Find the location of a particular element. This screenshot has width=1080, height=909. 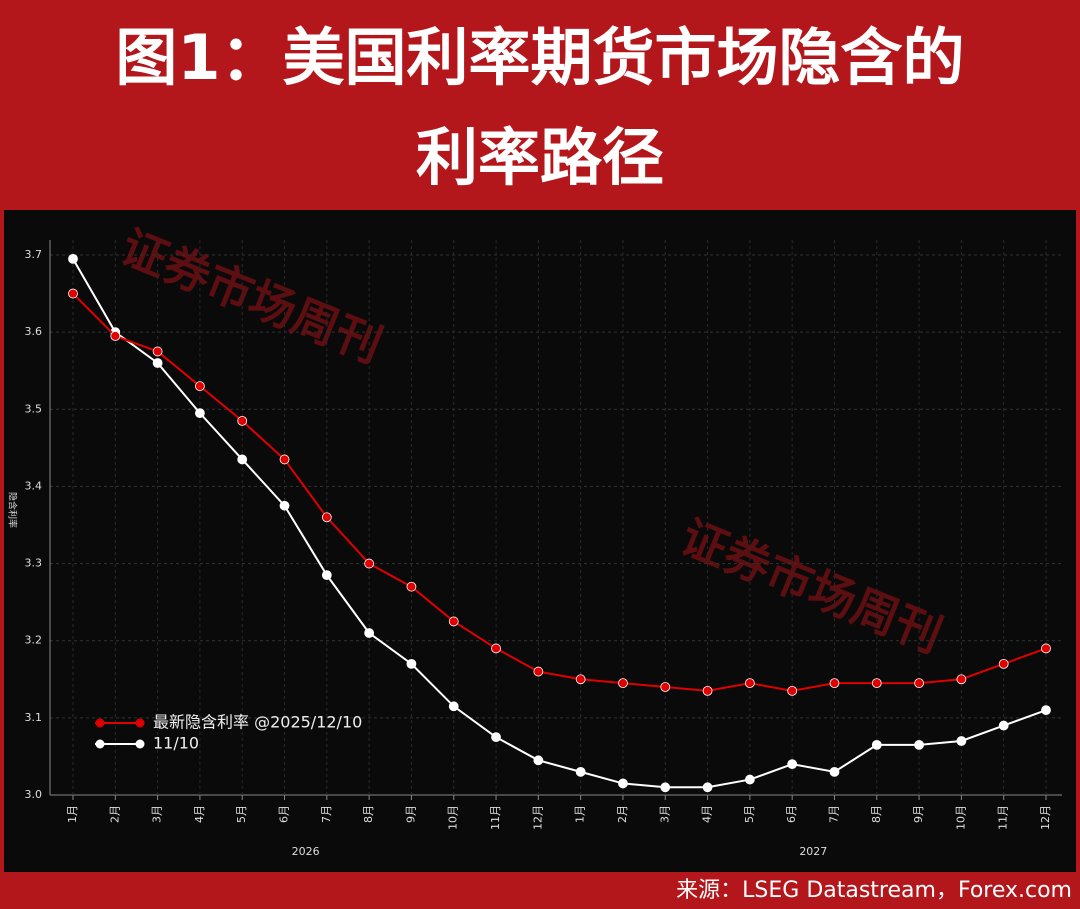

title-line: 图1：美国利率期货市场隐含的 is located at coordinates (540, 57).